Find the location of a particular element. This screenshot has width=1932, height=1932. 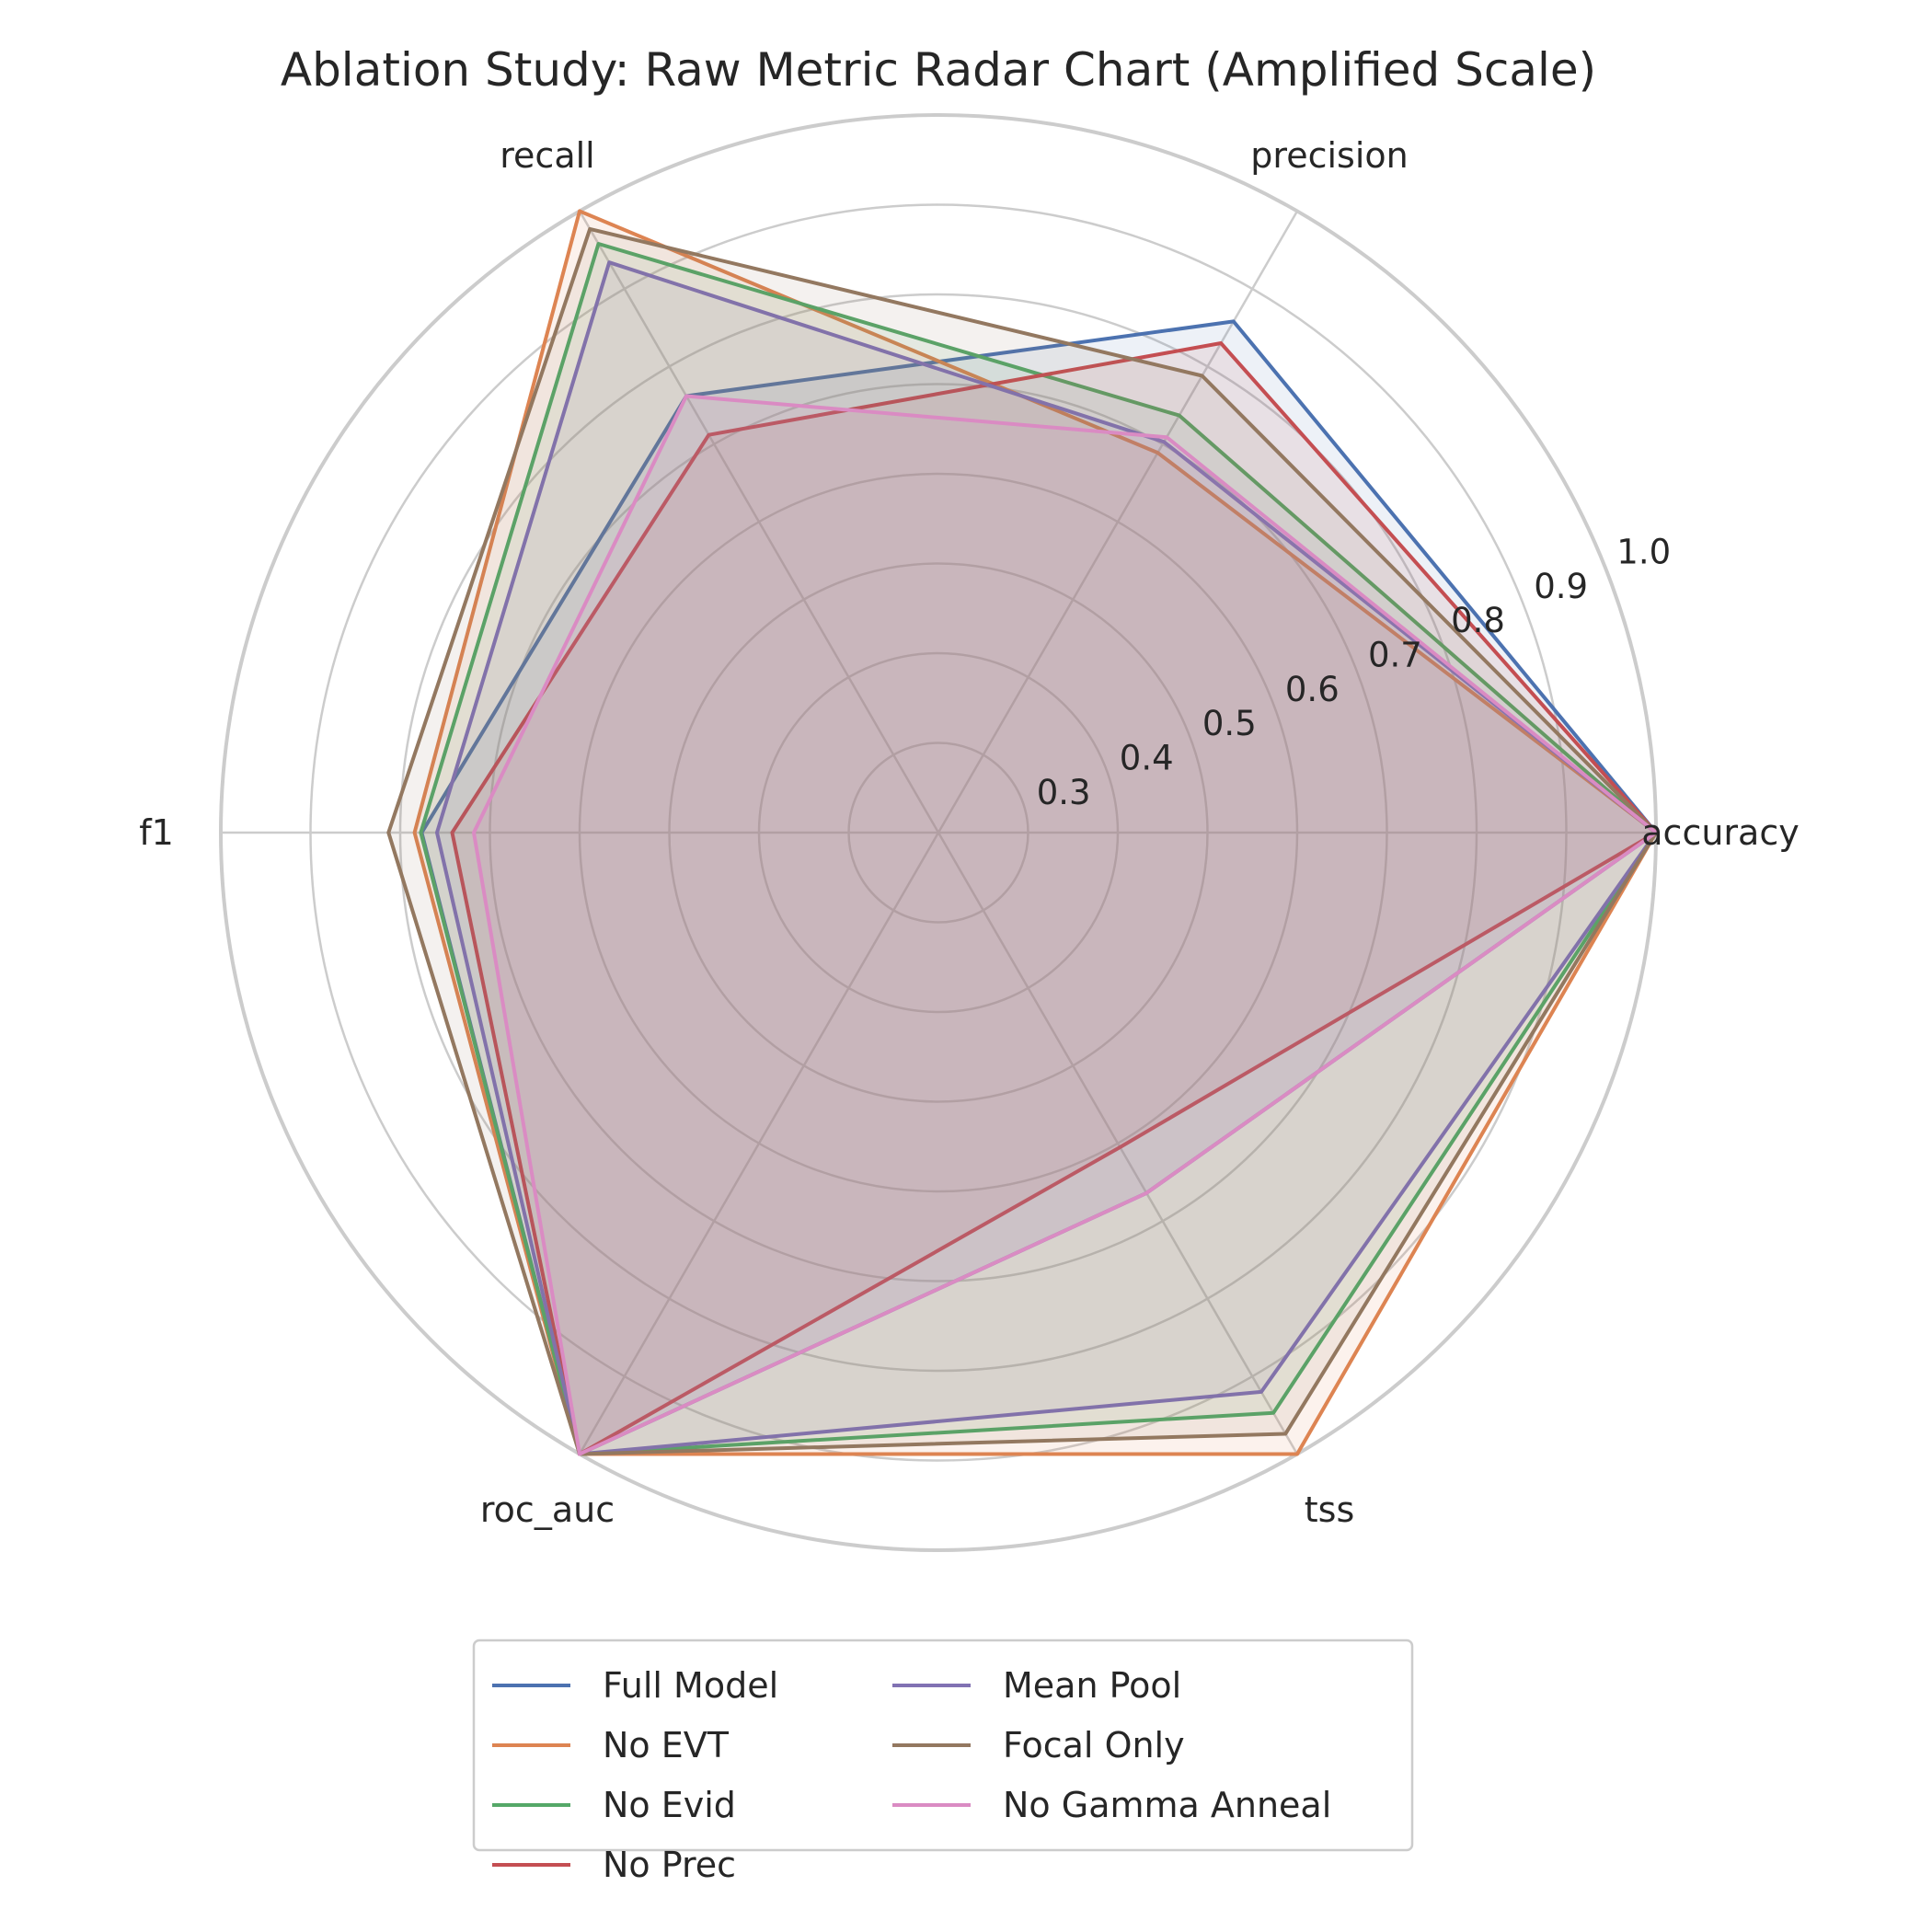

r-tick-label: 0.5 is located at coordinates (1229, 723).